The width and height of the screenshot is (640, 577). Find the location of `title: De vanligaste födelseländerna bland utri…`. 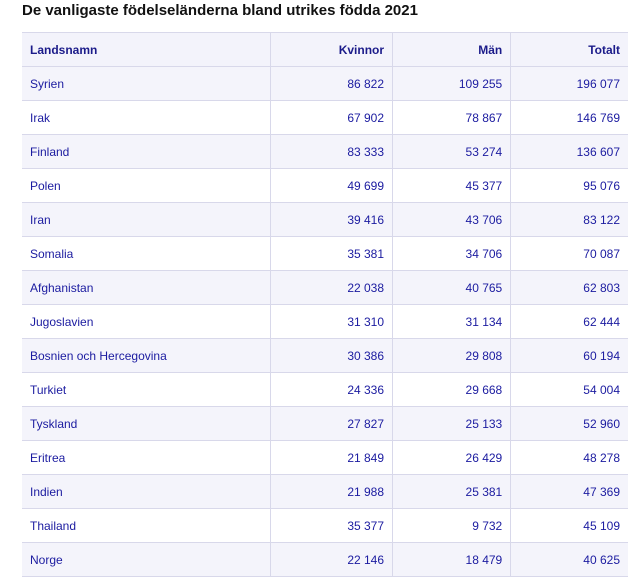

title: De vanligaste födelseländerna bland utri… is located at coordinates (220, 10).